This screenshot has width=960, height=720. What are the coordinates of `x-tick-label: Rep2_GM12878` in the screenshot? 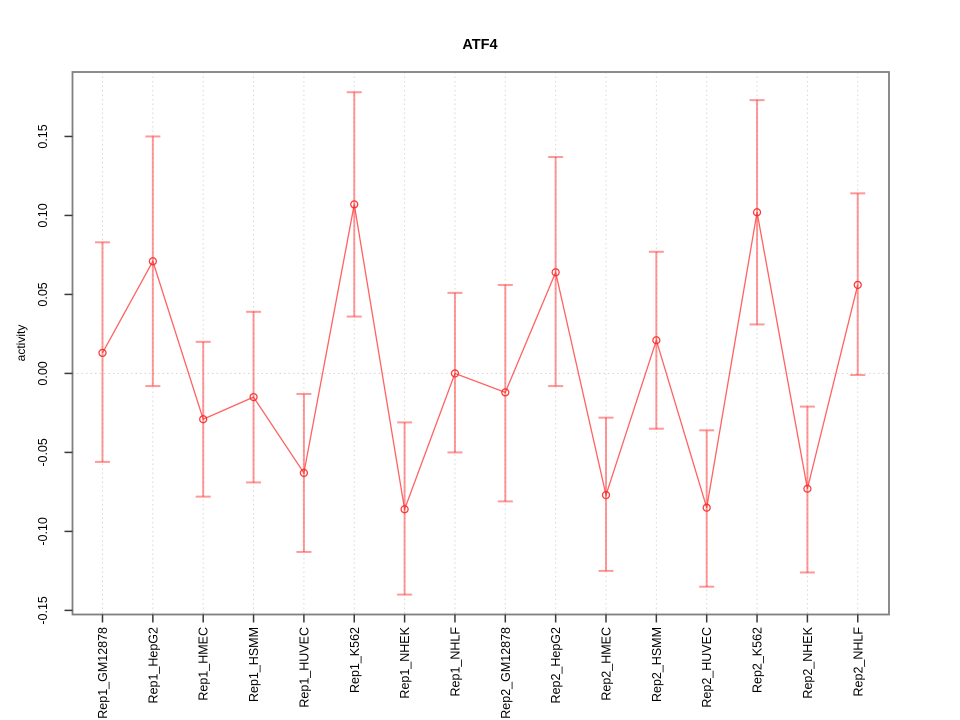 It's located at (506, 673).